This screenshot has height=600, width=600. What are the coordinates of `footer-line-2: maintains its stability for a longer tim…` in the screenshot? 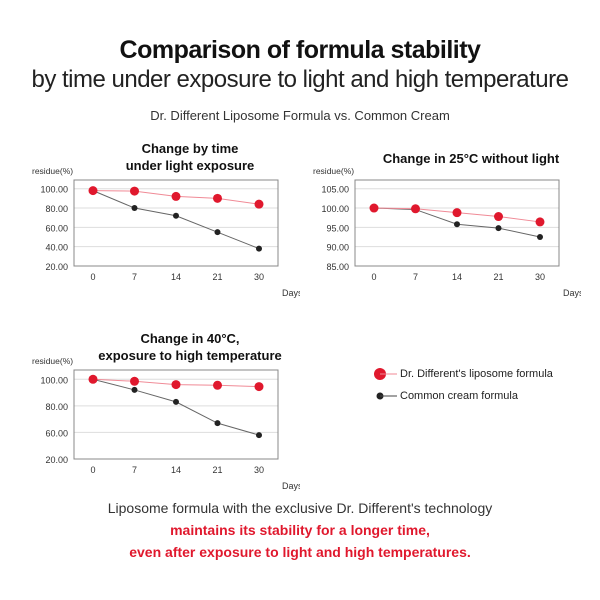 It's located at (300, 530).